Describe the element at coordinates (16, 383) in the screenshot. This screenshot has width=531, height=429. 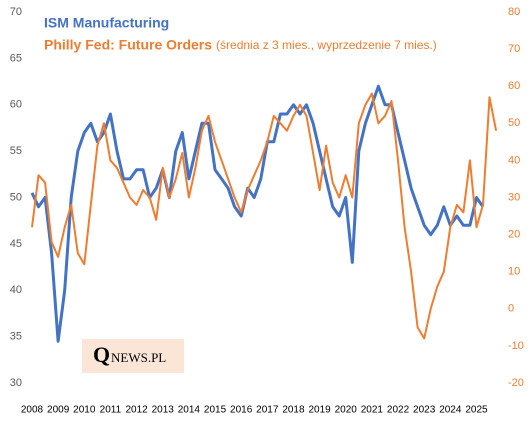
I see `y-tick-label: 30` at that location.